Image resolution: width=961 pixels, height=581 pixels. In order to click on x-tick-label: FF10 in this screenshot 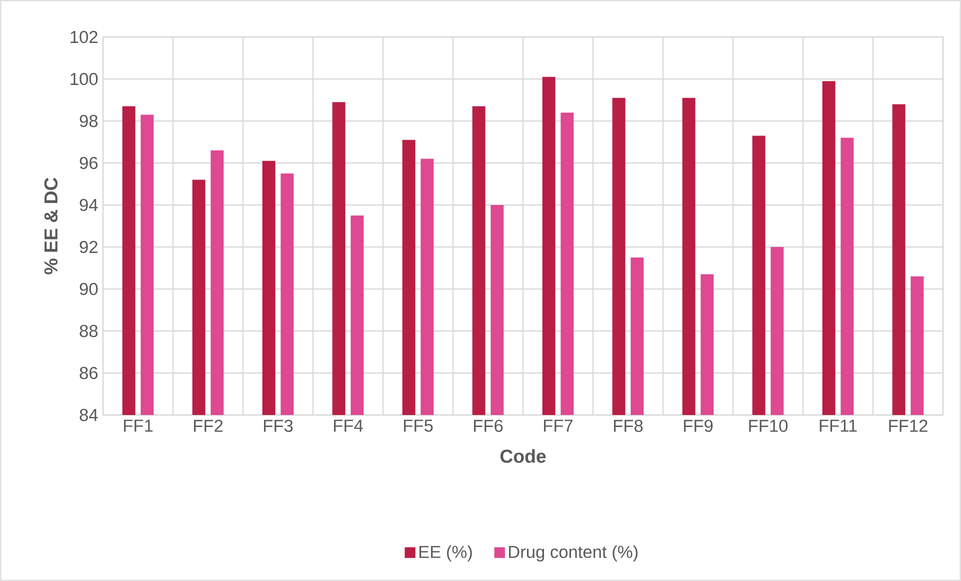, I will do `click(768, 426)`.